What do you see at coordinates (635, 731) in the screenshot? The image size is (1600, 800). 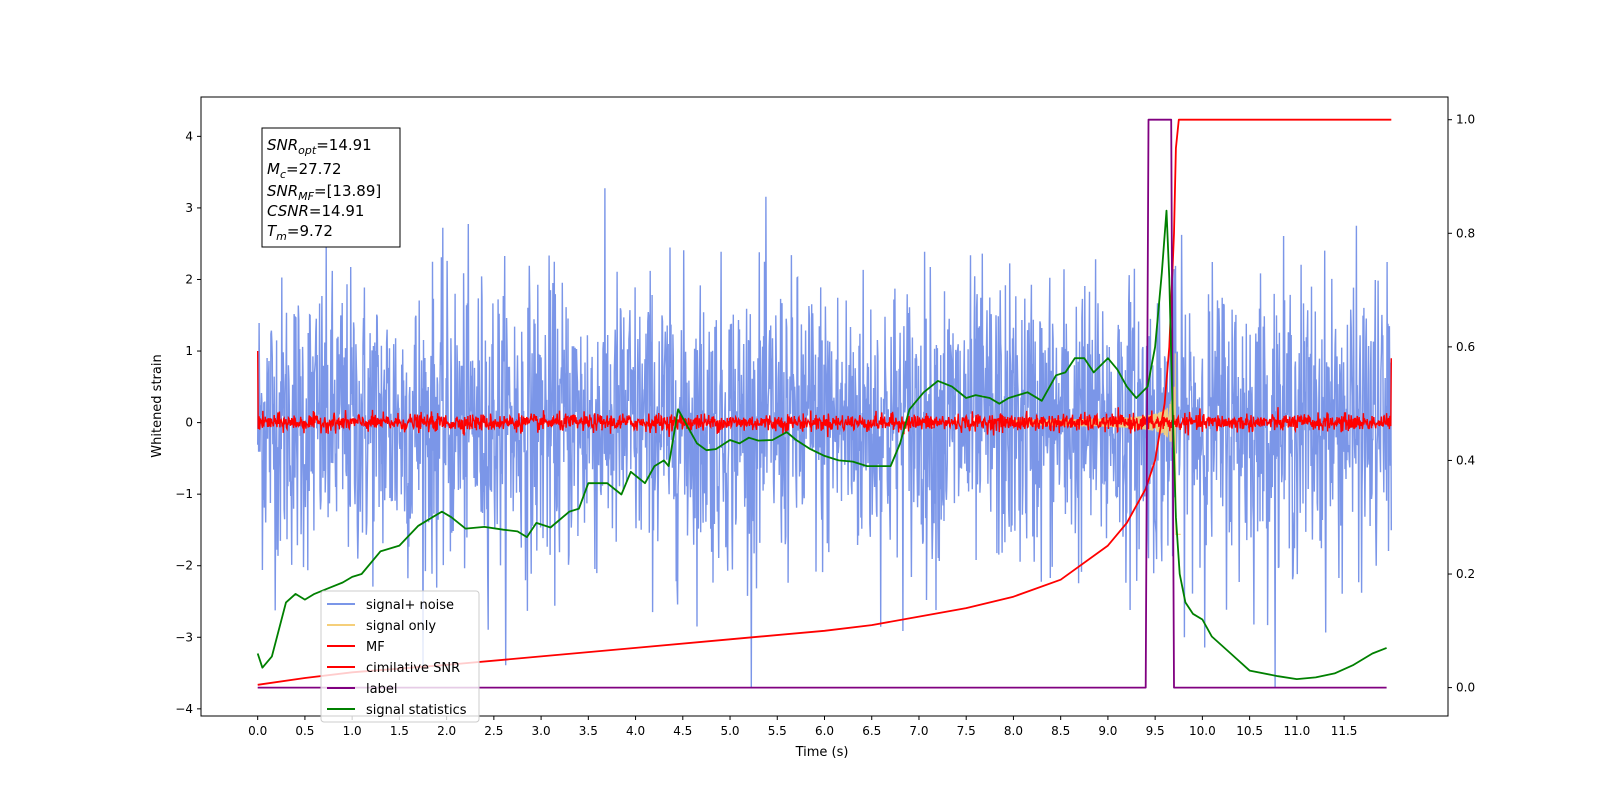 I see `x-tick-label: 4.0` at bounding box center [635, 731].